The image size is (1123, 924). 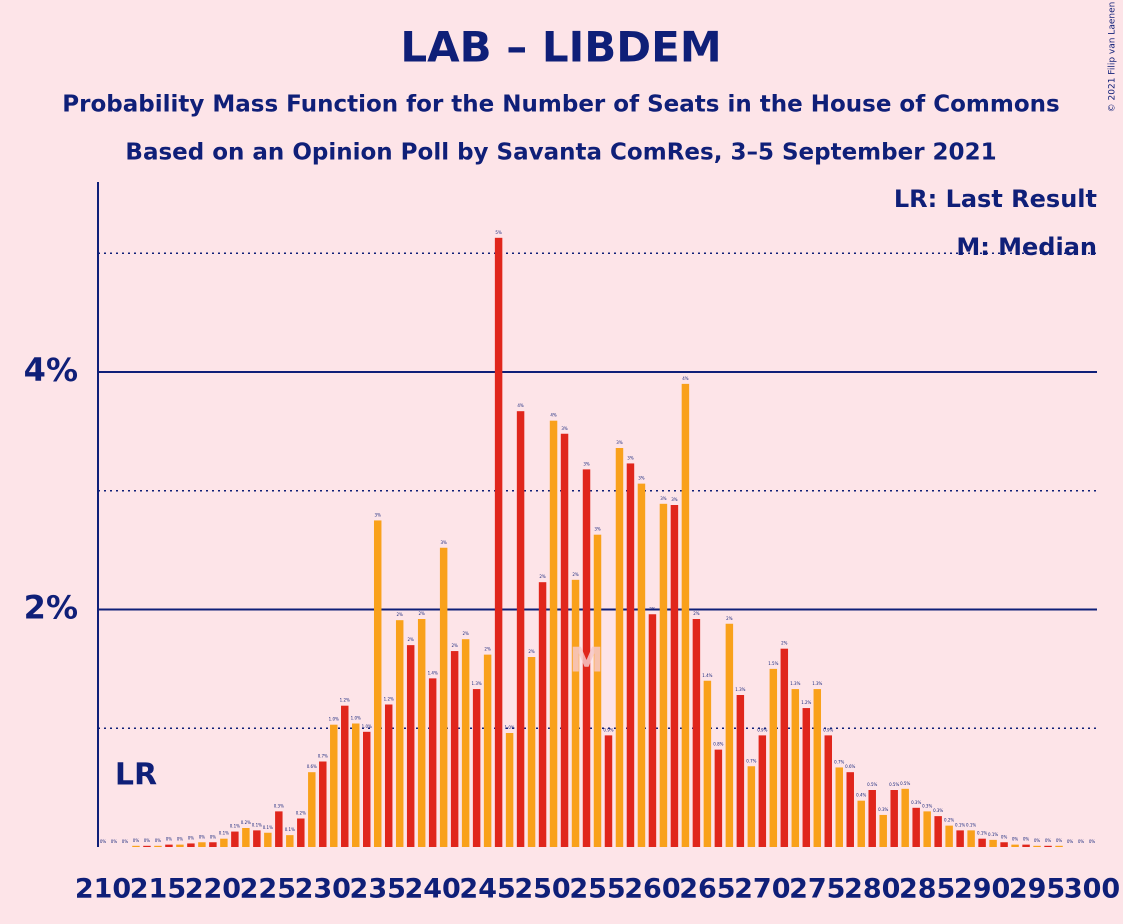 What do you see at coordinates (432, 889) in the screenshot?
I see `x-tick-label: 240` at bounding box center [432, 889].